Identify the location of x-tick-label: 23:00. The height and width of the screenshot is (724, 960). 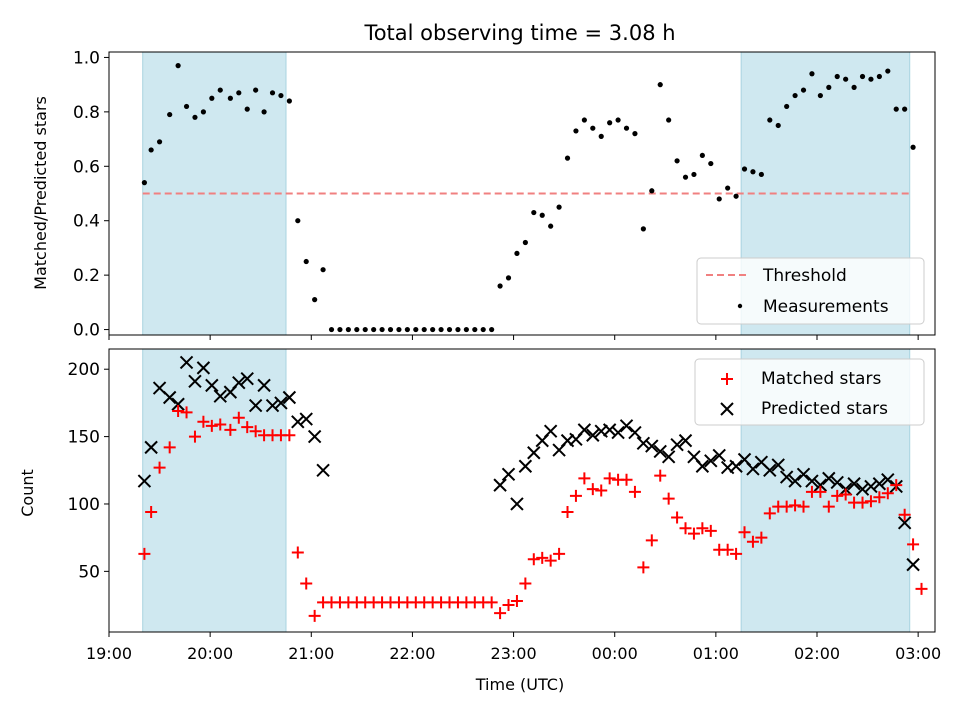
(514, 653).